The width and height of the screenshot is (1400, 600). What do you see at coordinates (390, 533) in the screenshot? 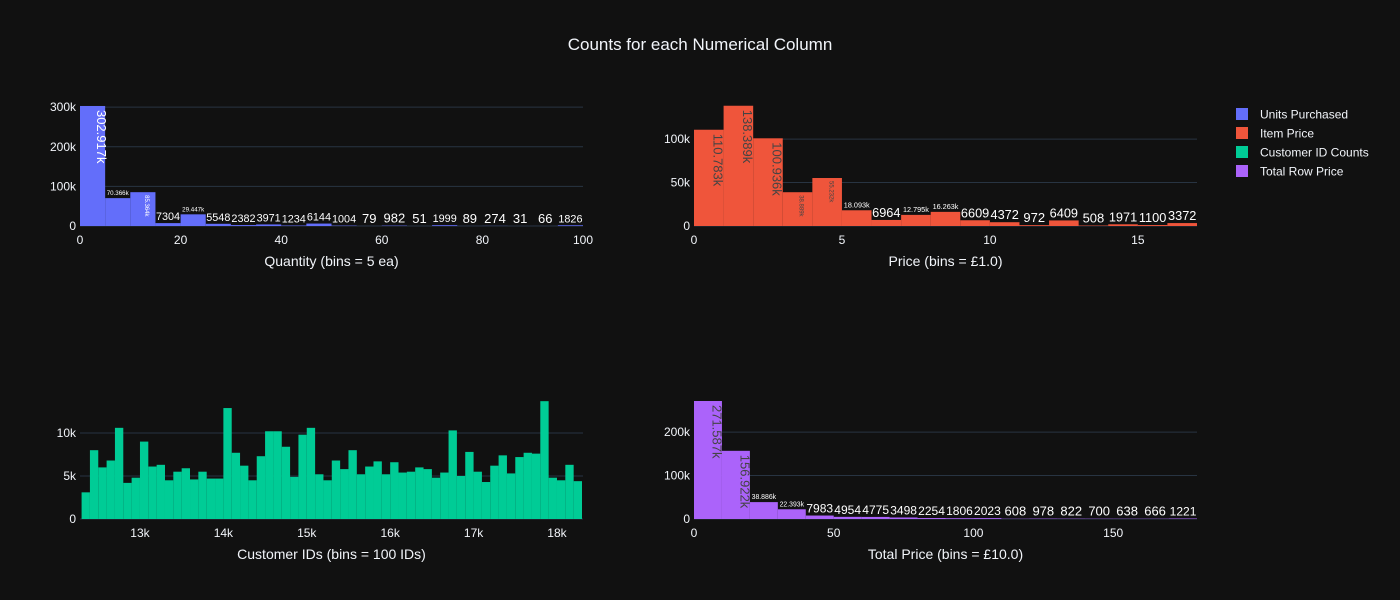
I see `x-tick-label: 16k` at bounding box center [390, 533].